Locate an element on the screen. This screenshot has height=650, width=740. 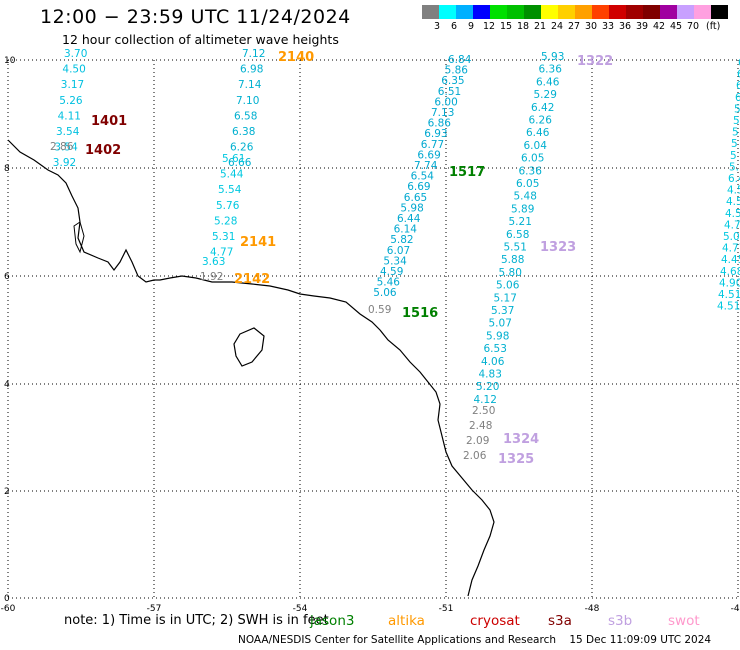
colorbar-unit: (ft) is located at coordinates (713, 26).